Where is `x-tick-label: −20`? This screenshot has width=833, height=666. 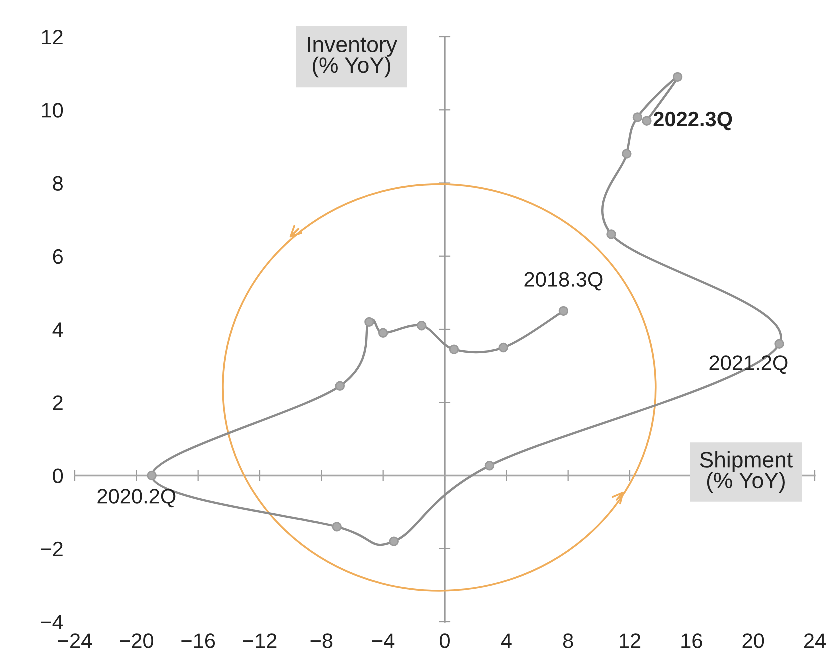
x-tick-label: −20 is located at coordinates (137, 641).